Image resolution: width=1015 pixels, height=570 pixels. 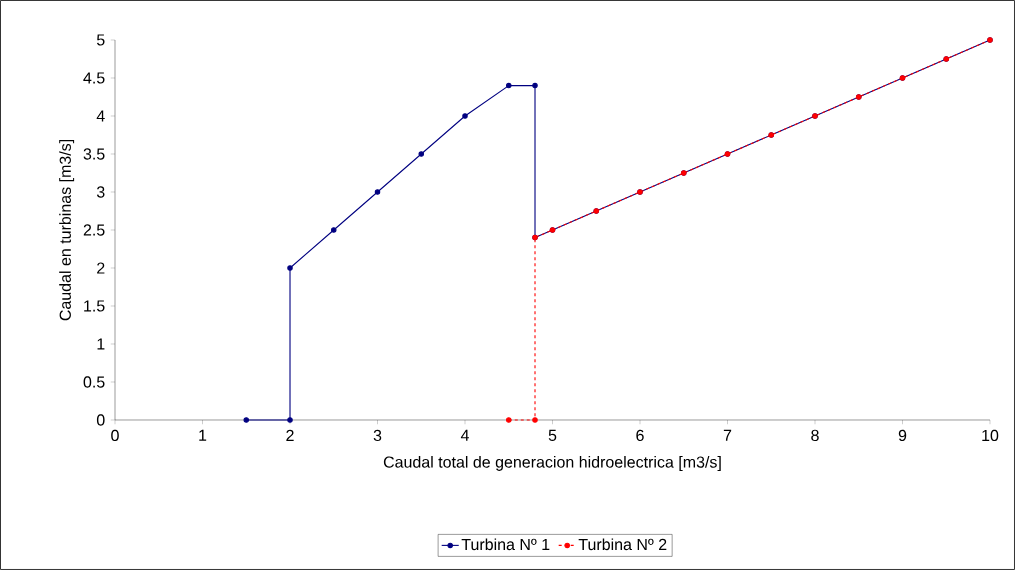 I want to click on y-tick-label: 3.5, so click(x=94, y=154).